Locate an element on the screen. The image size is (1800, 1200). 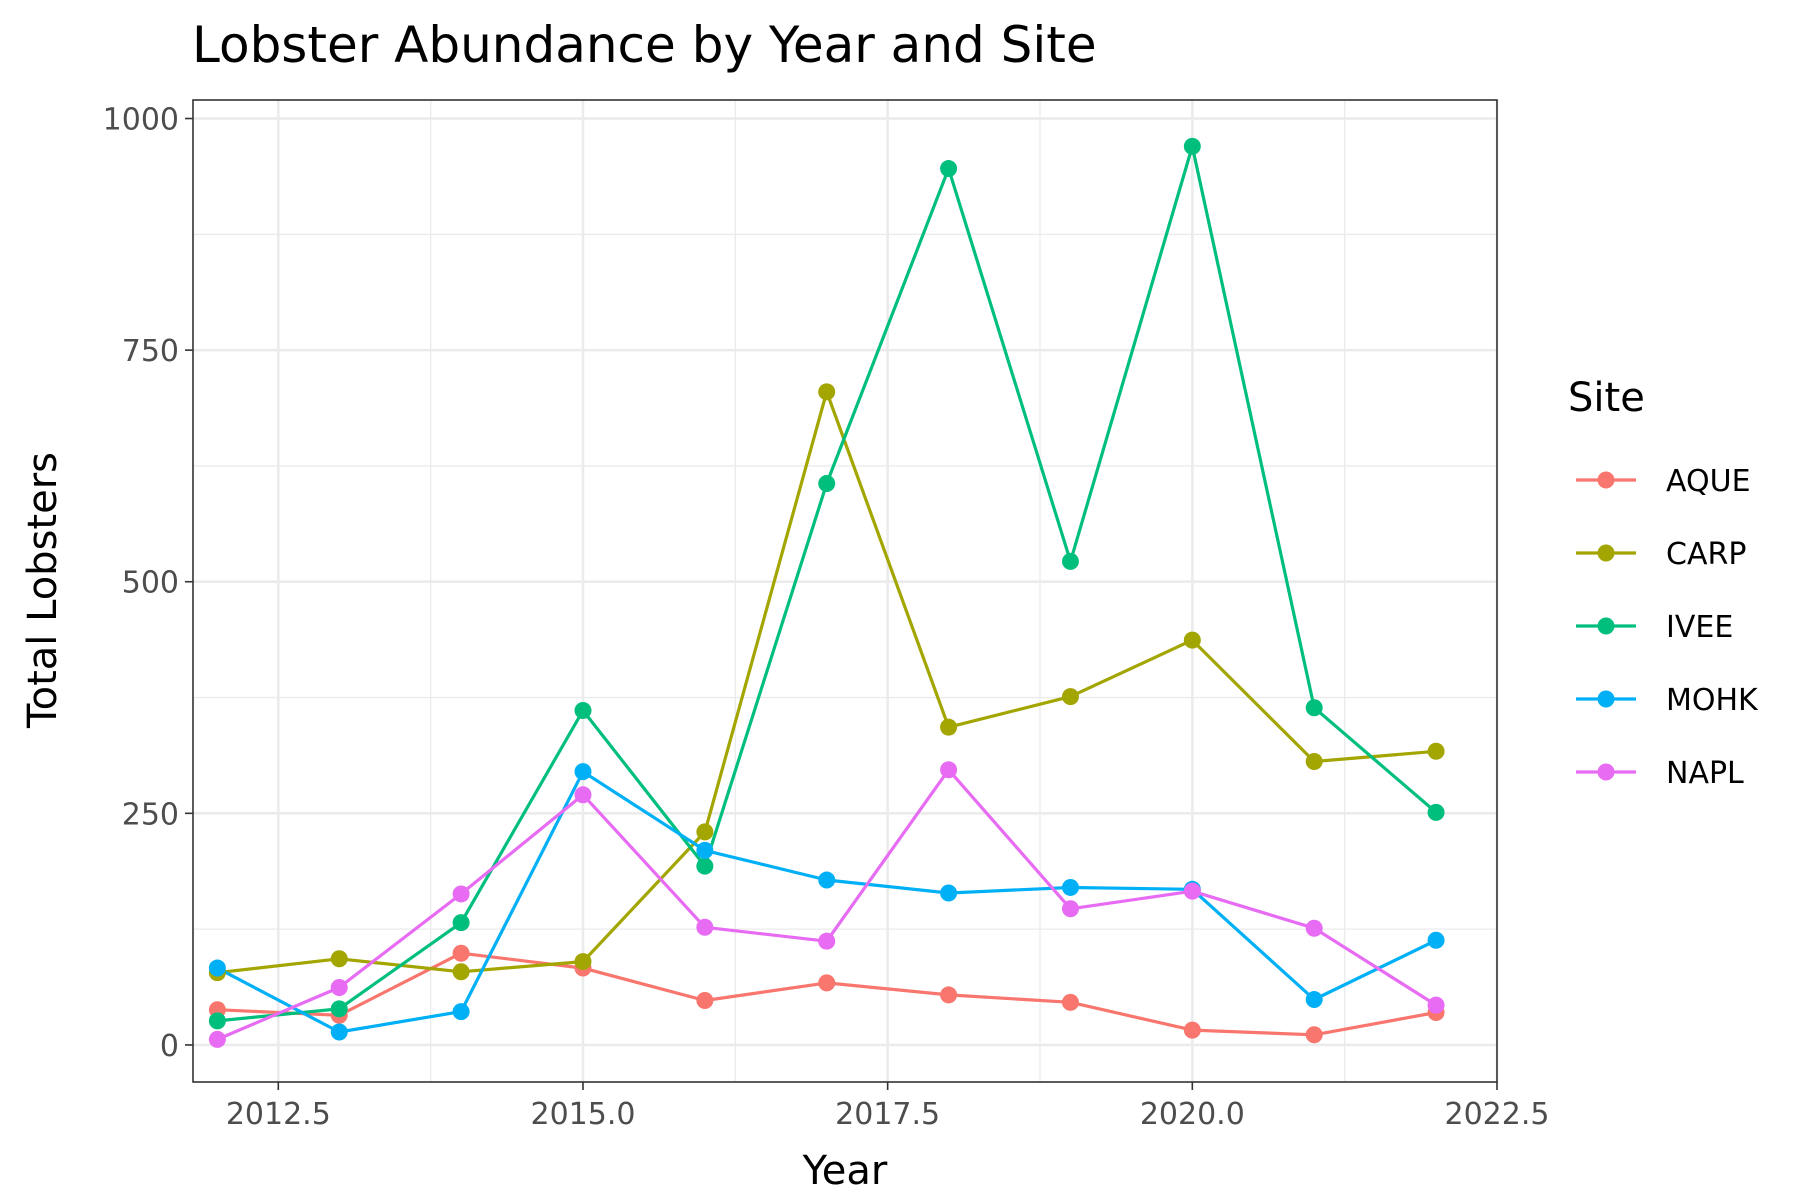
x-tick-label: 2015.0 is located at coordinates (582, 1114).